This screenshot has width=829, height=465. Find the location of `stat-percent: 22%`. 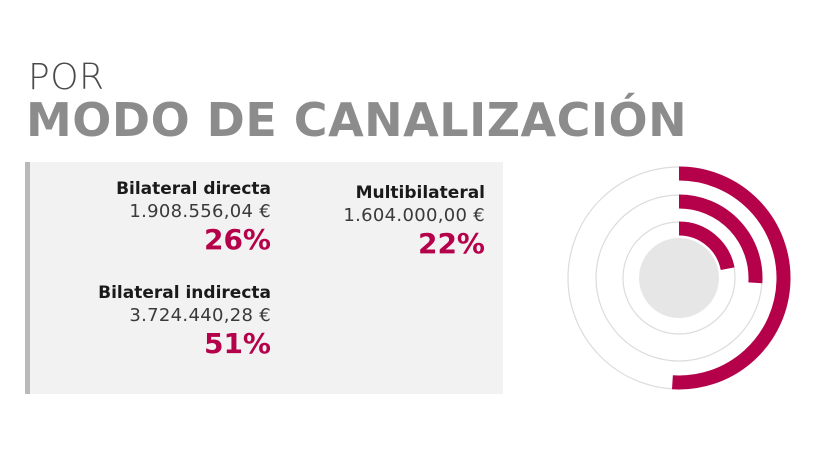

stat-percent: 22% is located at coordinates (451, 243).